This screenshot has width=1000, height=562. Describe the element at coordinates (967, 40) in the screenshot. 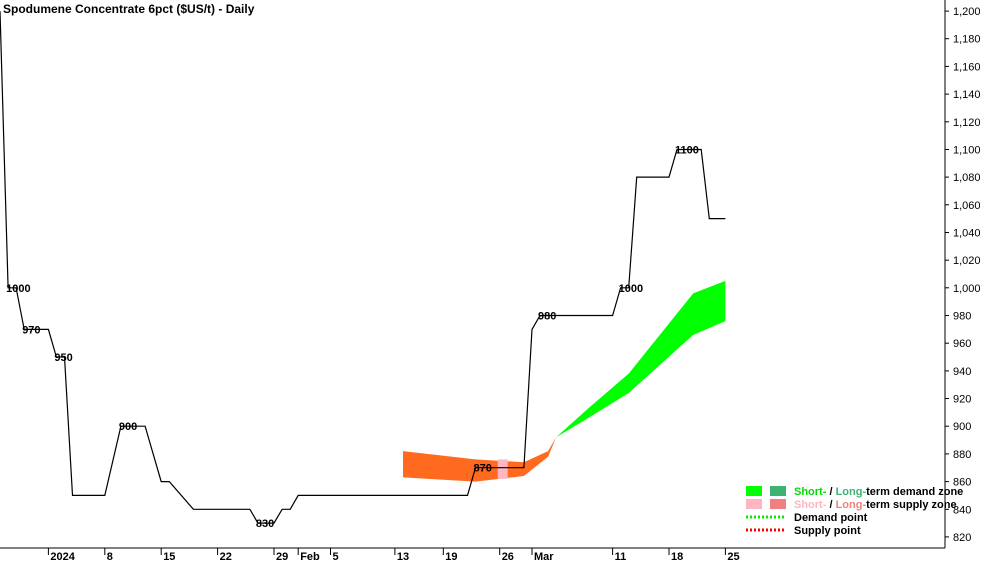

I see `y-tick-label: 1,180` at that location.